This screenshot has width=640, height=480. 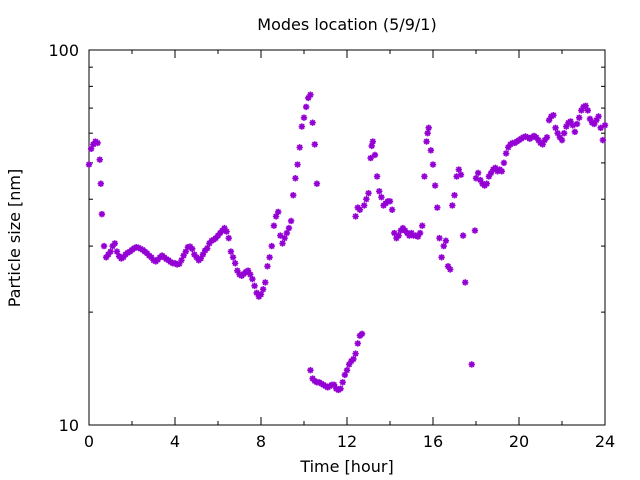 I want to click on y-tick-label: 100, so click(x=63, y=50).